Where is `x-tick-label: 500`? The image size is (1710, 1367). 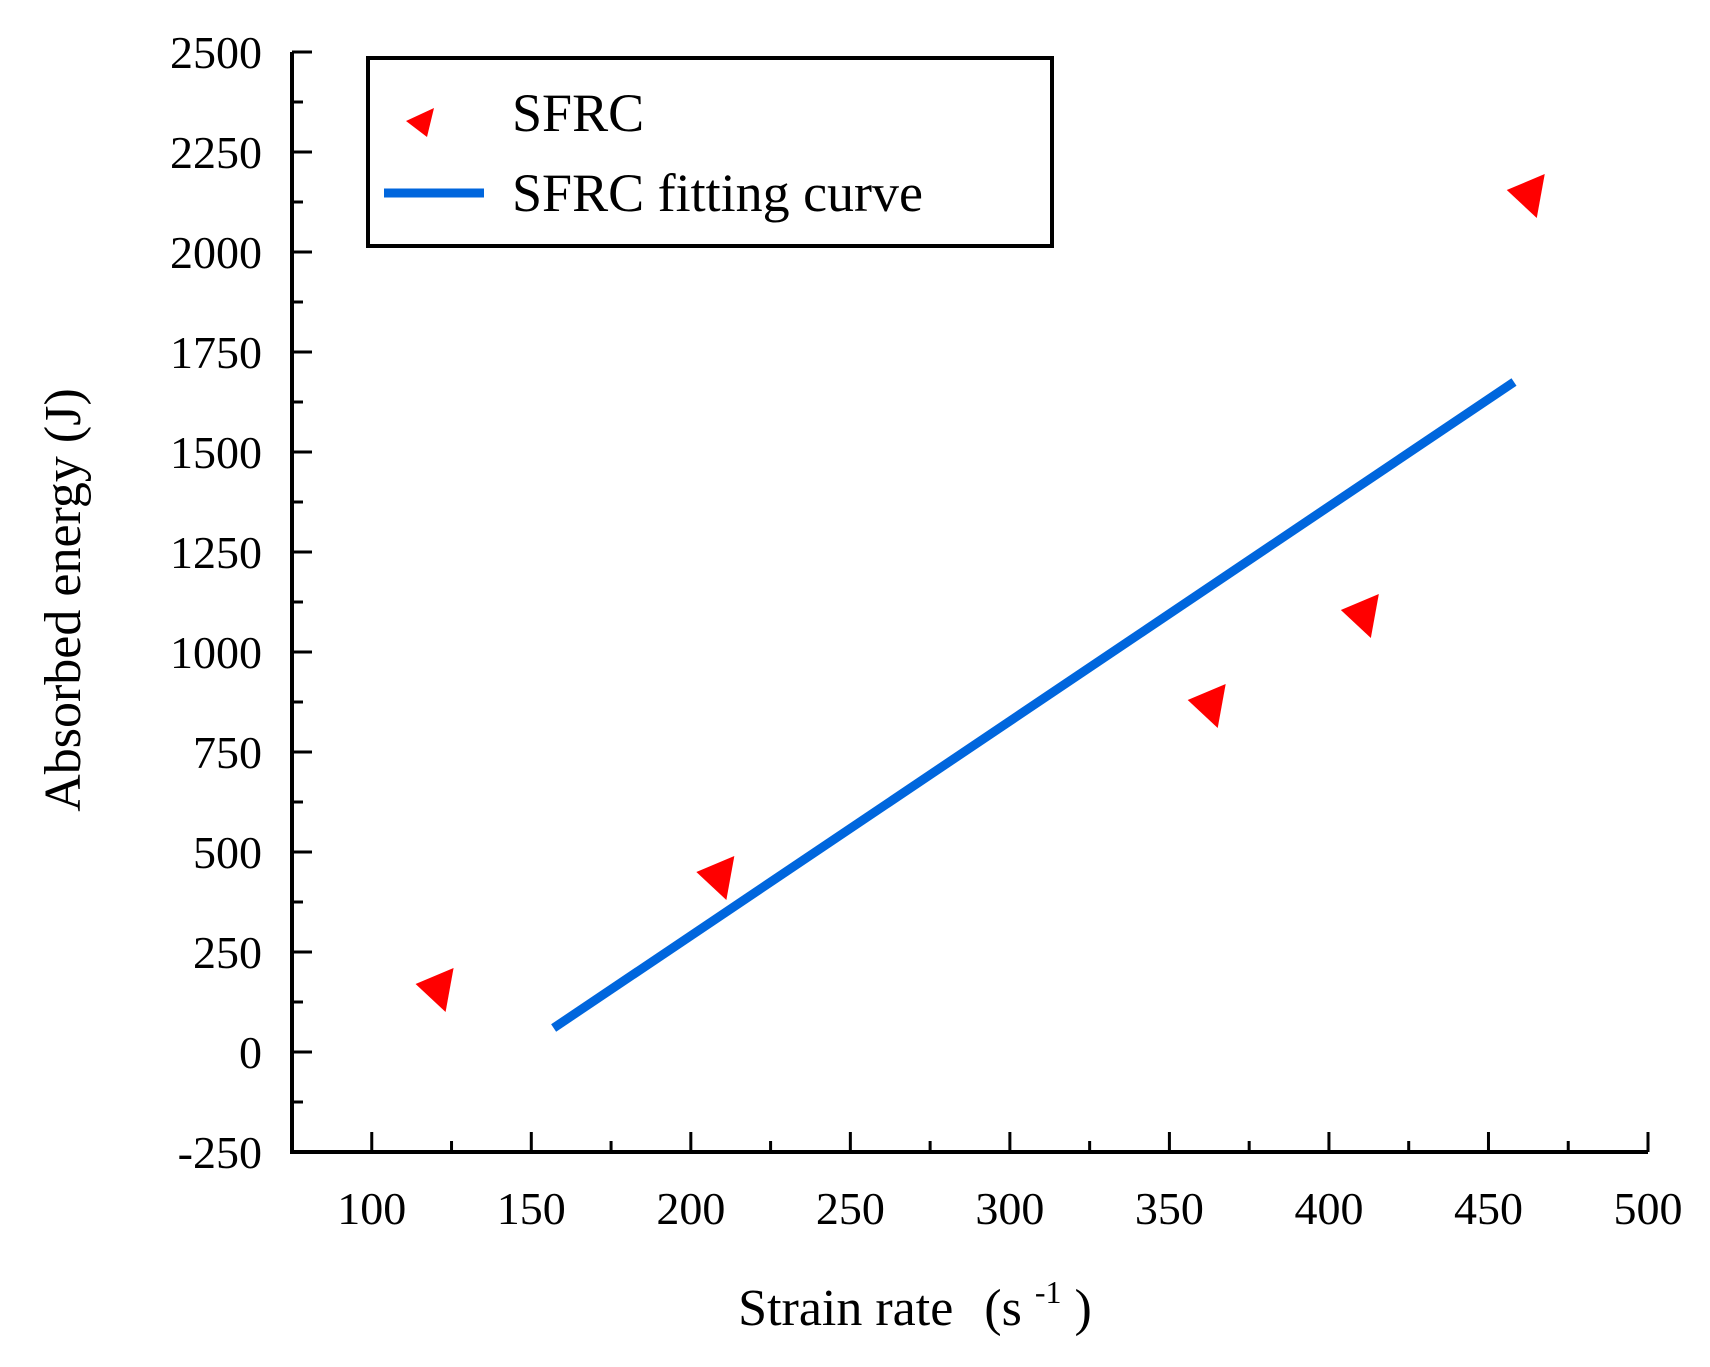
x-tick-label: 500 is located at coordinates (1648, 1208).